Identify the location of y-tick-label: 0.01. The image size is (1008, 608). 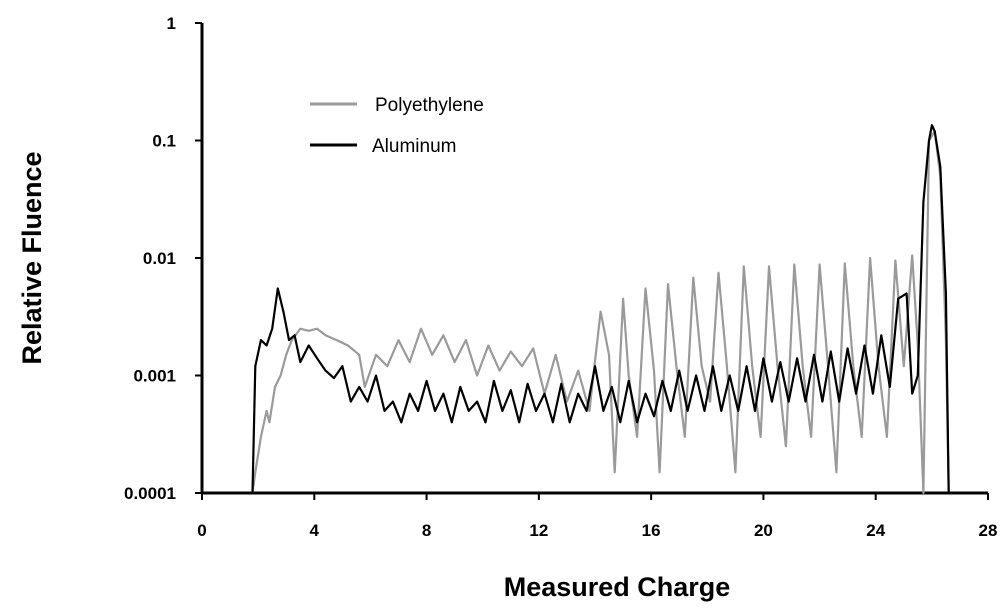
(159, 258).